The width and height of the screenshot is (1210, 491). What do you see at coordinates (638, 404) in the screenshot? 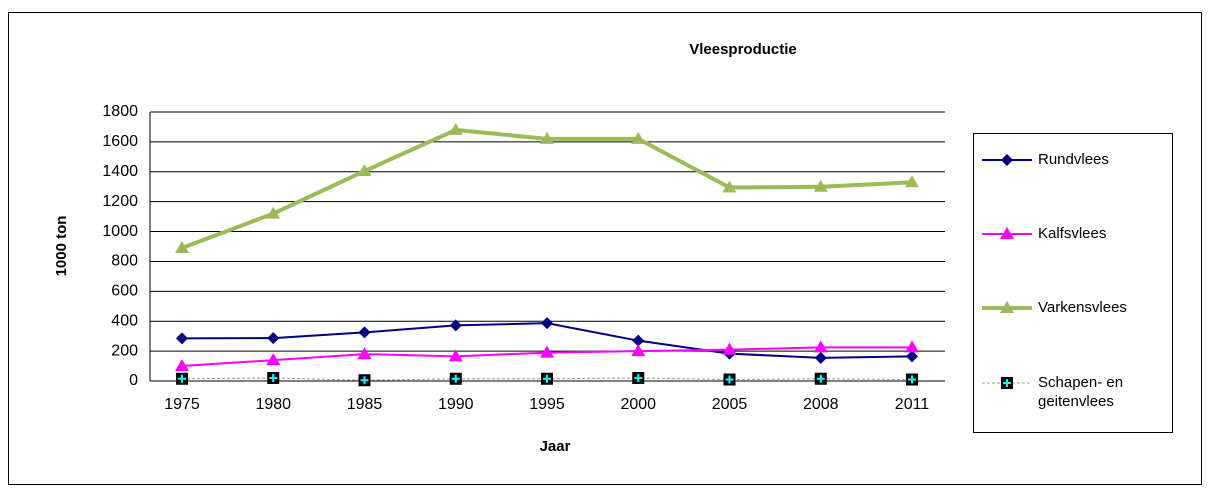
I see `x-tick-label: 2000` at bounding box center [638, 404].